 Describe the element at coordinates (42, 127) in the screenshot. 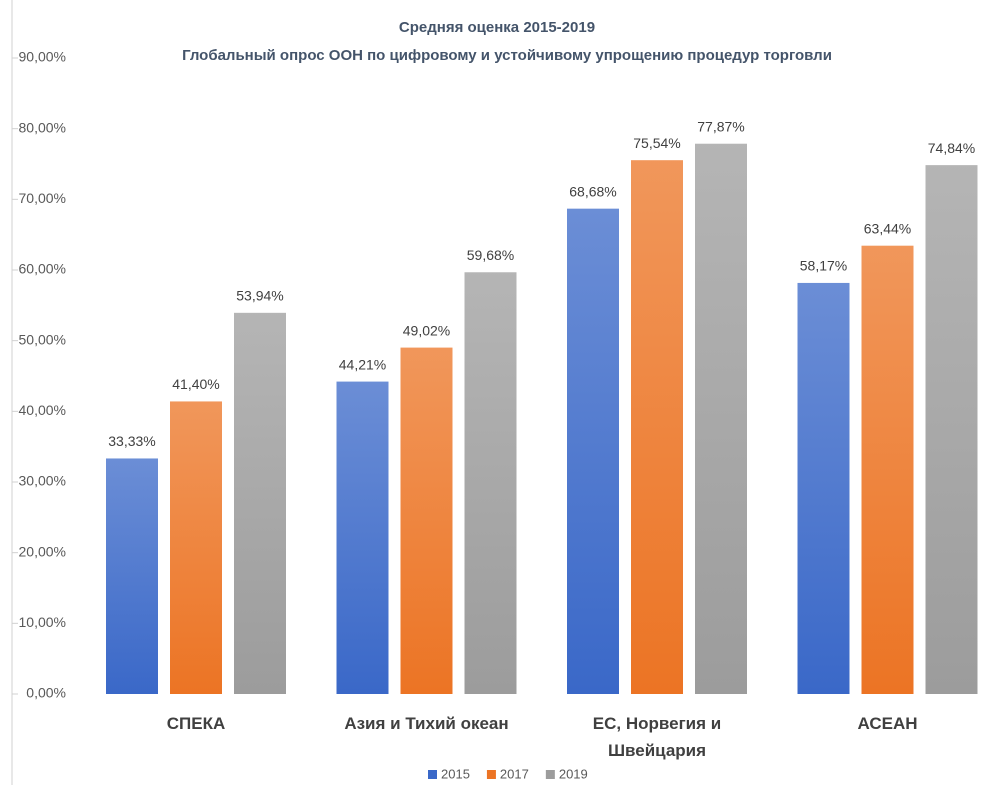

I see `y-tick-label: 80,00%` at that location.